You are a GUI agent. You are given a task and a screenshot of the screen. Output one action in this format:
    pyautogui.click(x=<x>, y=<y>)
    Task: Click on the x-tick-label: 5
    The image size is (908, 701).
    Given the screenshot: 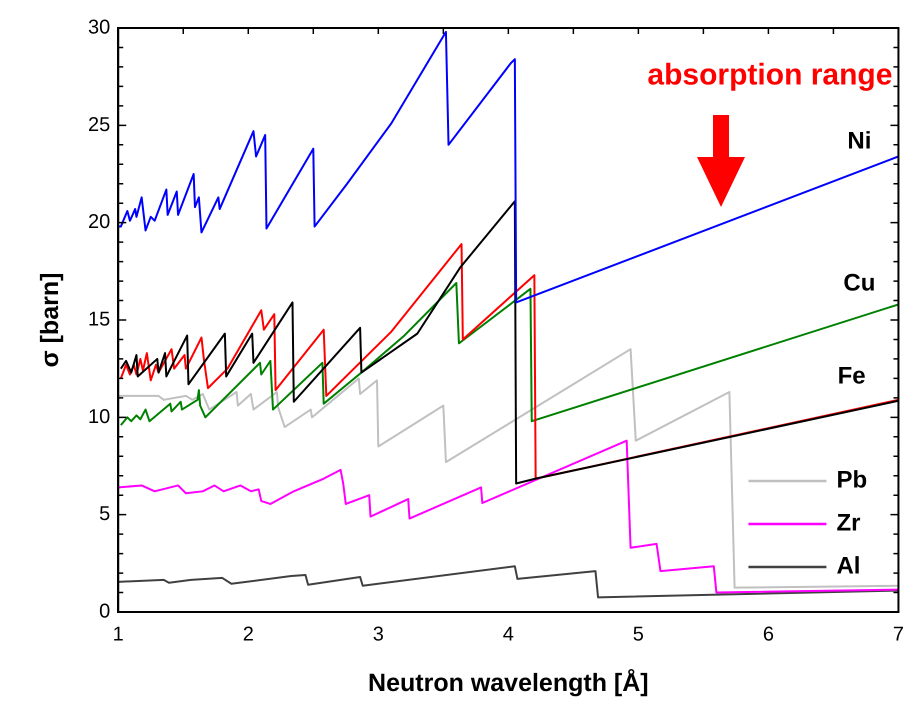 What is the action you would take?
    pyautogui.click(x=638, y=635)
    